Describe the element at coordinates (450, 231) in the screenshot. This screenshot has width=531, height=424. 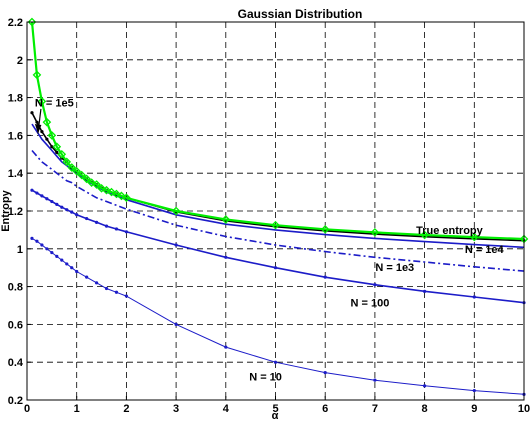
I see `annotation-true-entropy: True entropy` at that location.